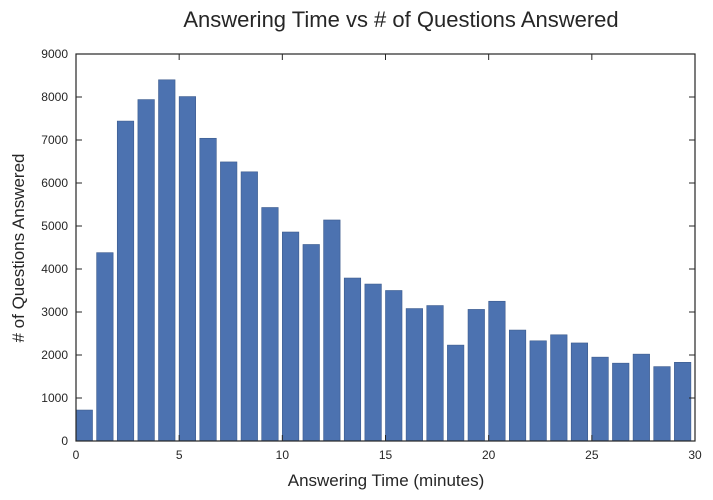 Image resolution: width=713 pixels, height=500 pixels. I want to click on x-tick-label: 5, so click(179, 455).